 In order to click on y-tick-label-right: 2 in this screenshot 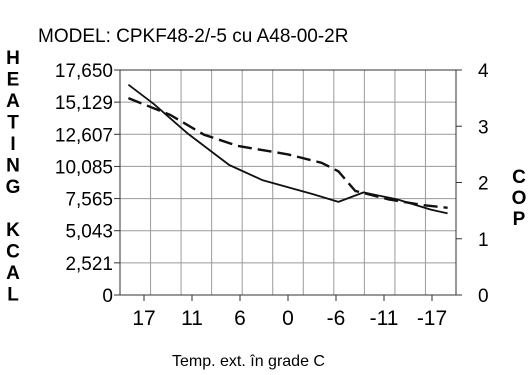, I will do `click(483, 184)`.